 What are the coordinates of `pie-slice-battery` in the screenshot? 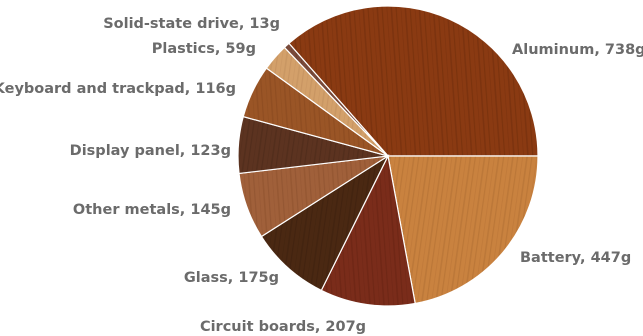 It's located at (463, 230).